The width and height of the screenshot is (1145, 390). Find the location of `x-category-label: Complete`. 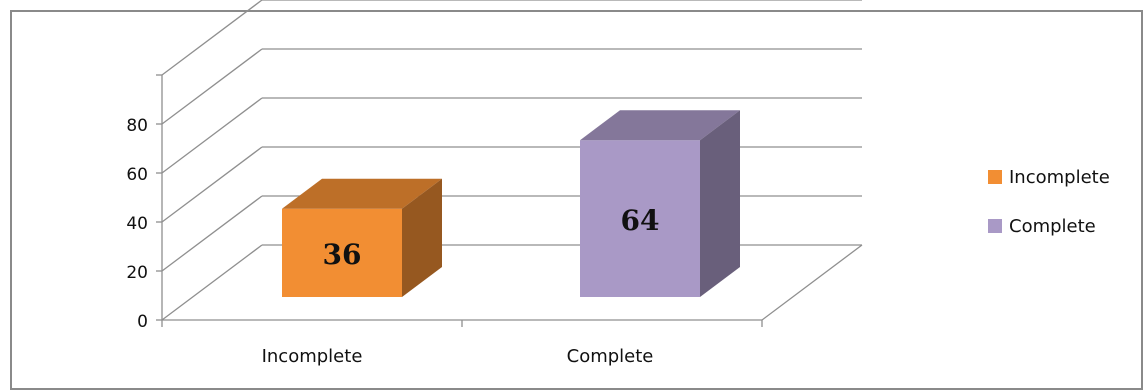

x-category-label: Complete is located at coordinates (610, 356).